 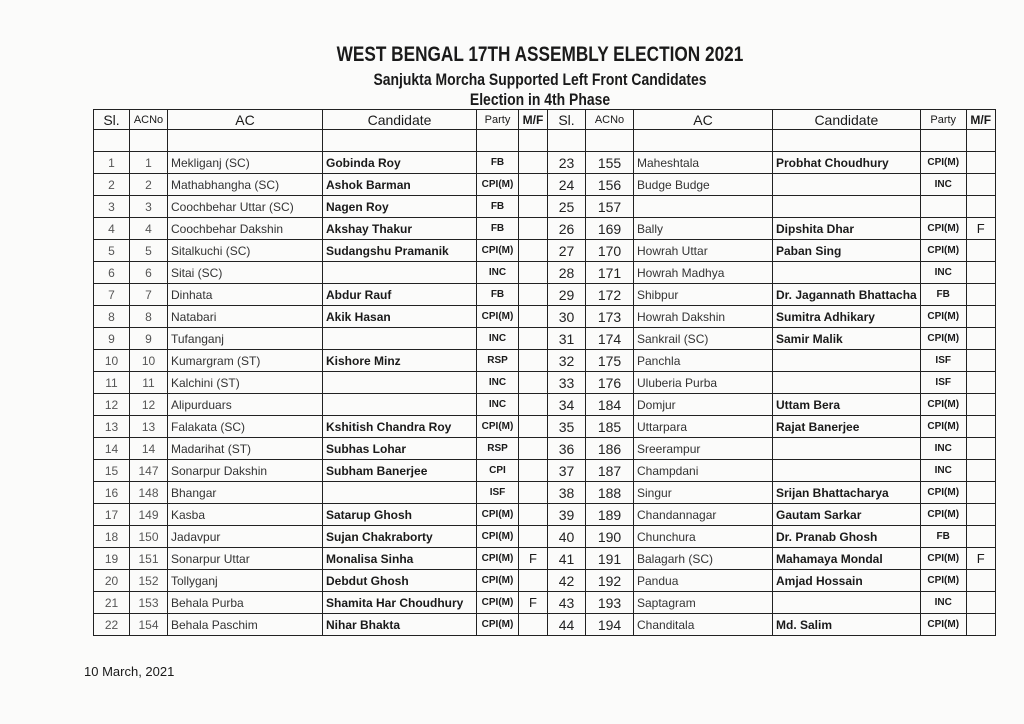 I want to click on ac-cell: Jadavpur, so click(x=245, y=536).